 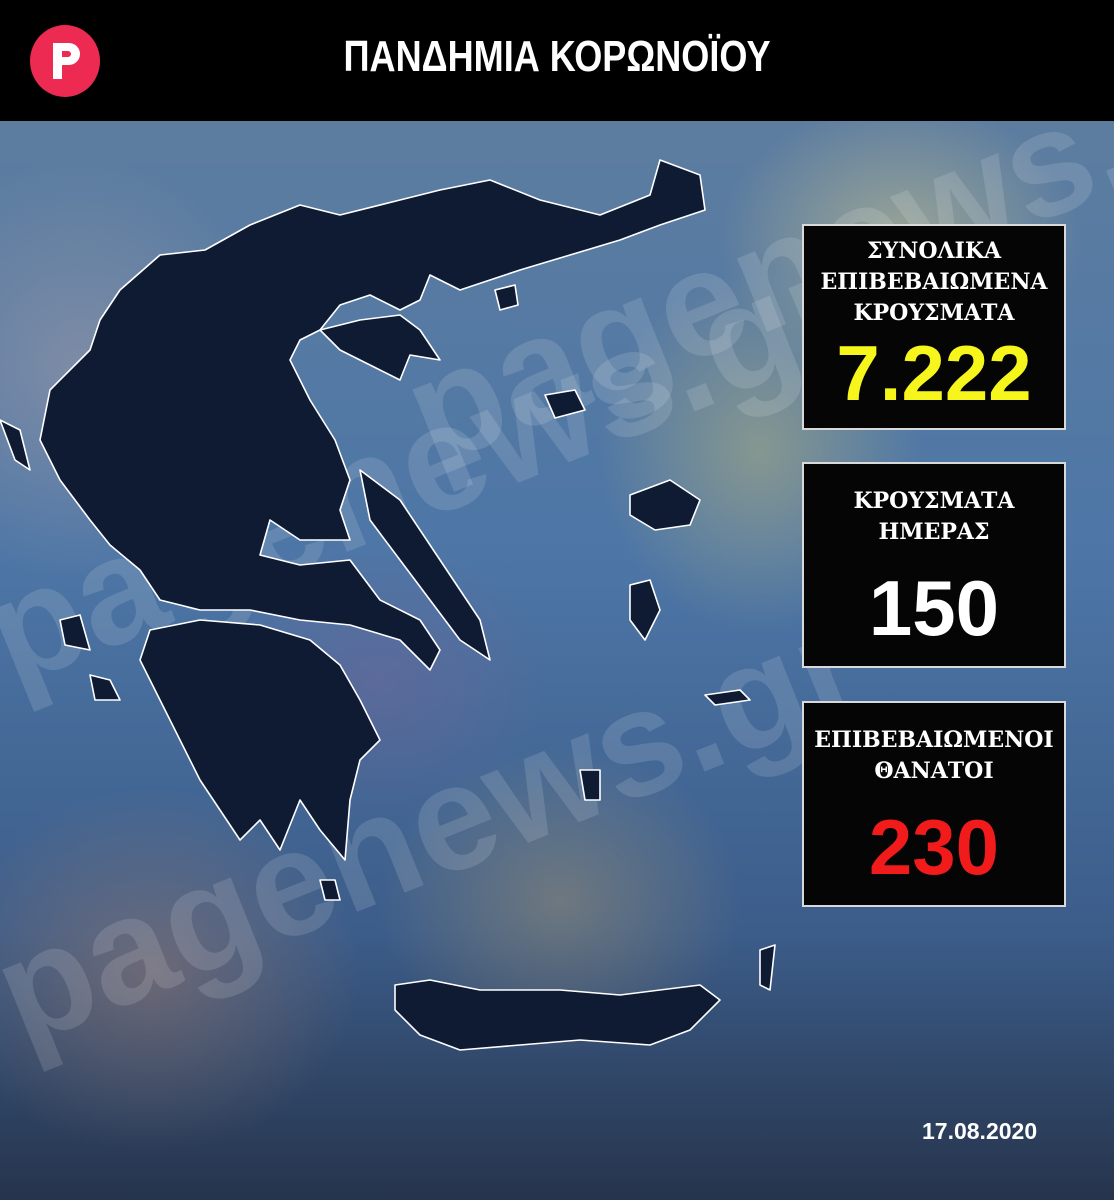 What do you see at coordinates (934, 327) in the screenshot?
I see `stat-box-total-cases: ΣΥΝΟΛΙΚΑ ΕΠΙΒΕΒΑΙΩΜΕΝΑ ΚΡΟΥΣΜΑΤΑ 7.222` at bounding box center [934, 327].